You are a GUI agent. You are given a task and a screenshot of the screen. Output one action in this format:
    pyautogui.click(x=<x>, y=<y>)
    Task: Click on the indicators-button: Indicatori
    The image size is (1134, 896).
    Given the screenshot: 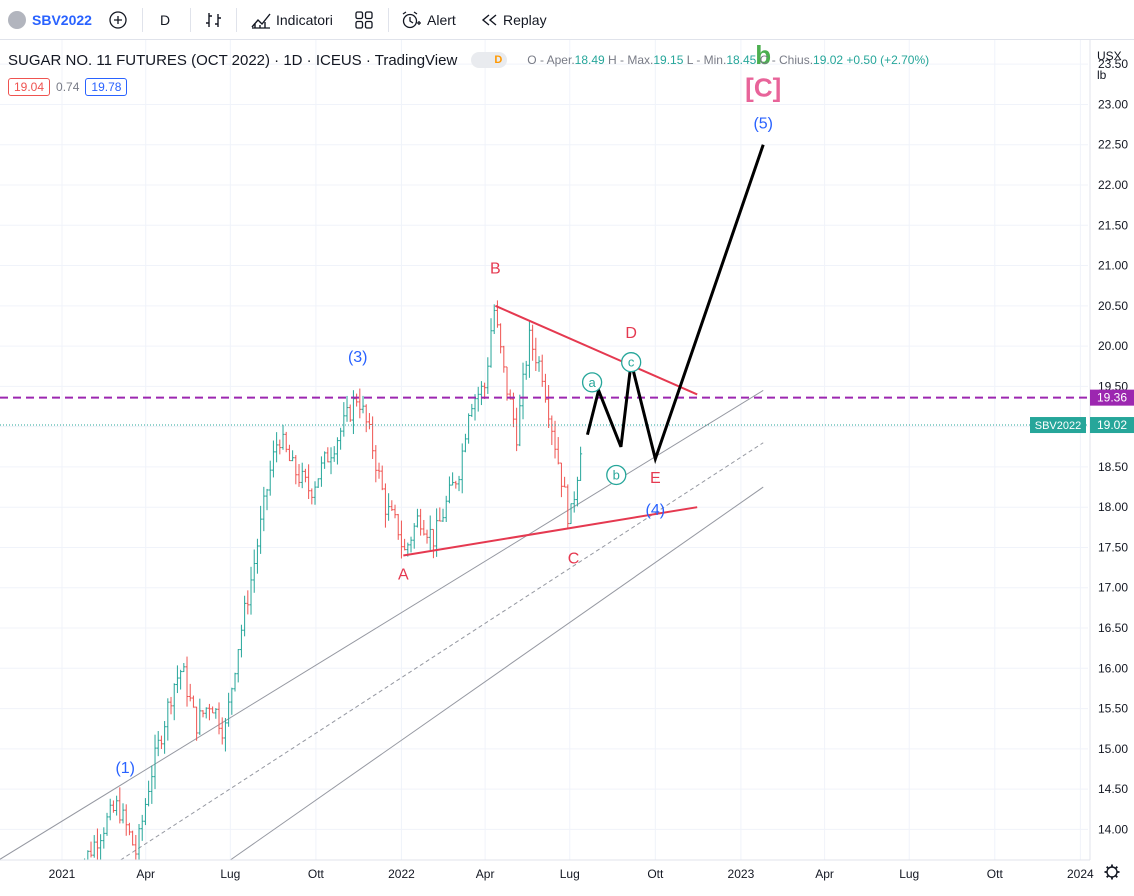 What is the action you would take?
    pyautogui.click(x=291, y=20)
    